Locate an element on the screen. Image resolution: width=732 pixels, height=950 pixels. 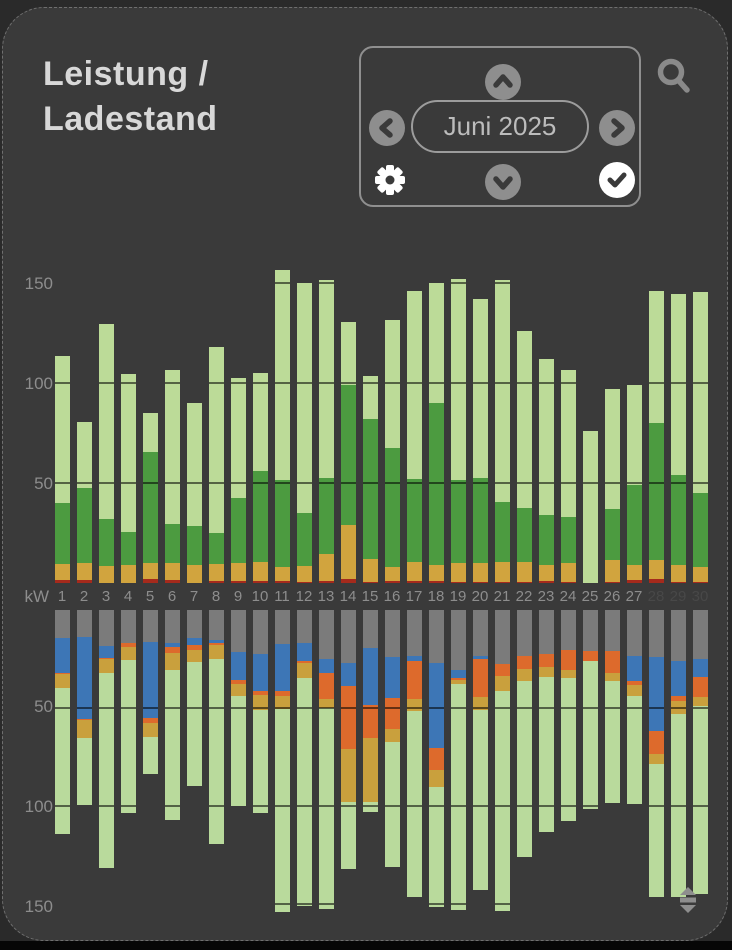
segment-blue is located at coordinates (304, 652).